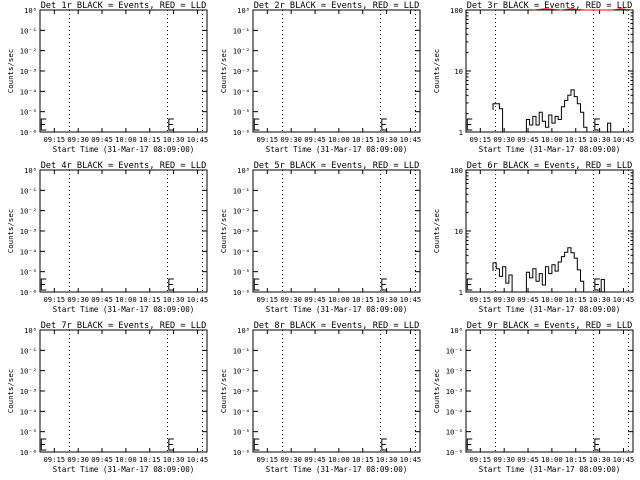 The width and height of the screenshot is (640, 480). What do you see at coordinates (582, 9) in the screenshot?
I see `lld-series-line` at bounding box center [582, 9].